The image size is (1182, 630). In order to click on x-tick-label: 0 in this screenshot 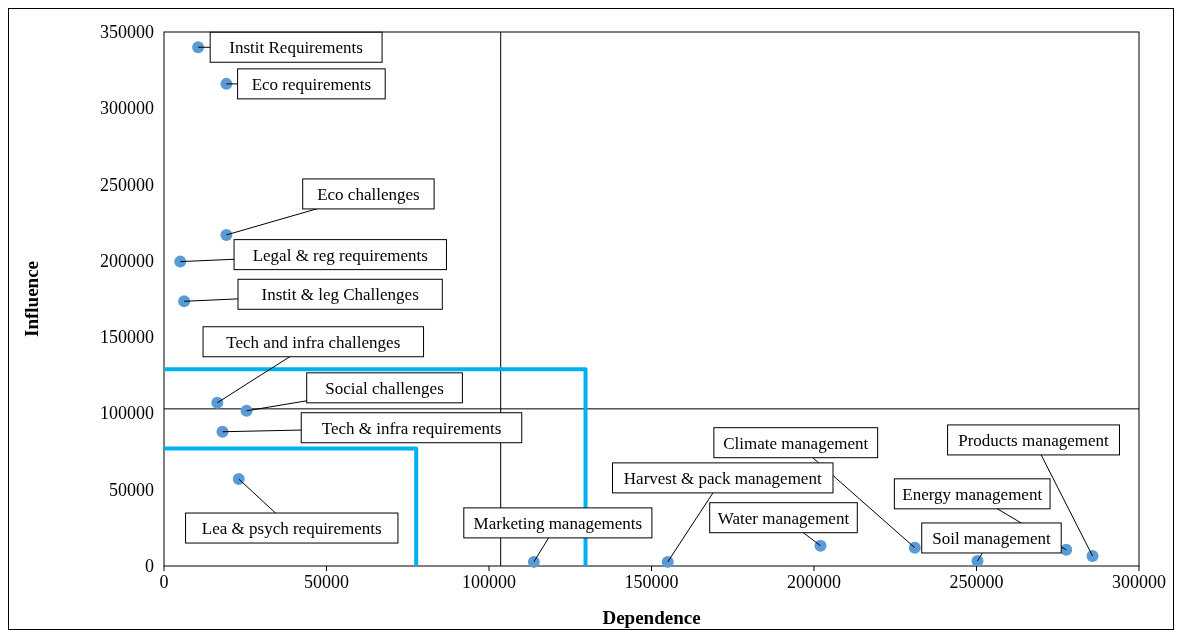, I will do `click(164, 582)`.